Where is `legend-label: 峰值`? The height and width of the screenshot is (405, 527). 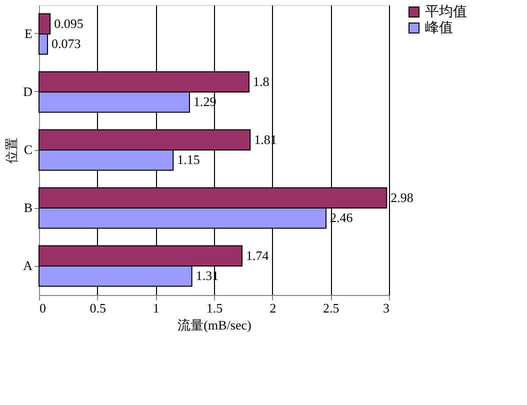
legend-label: 峰值 is located at coordinates (439, 28).